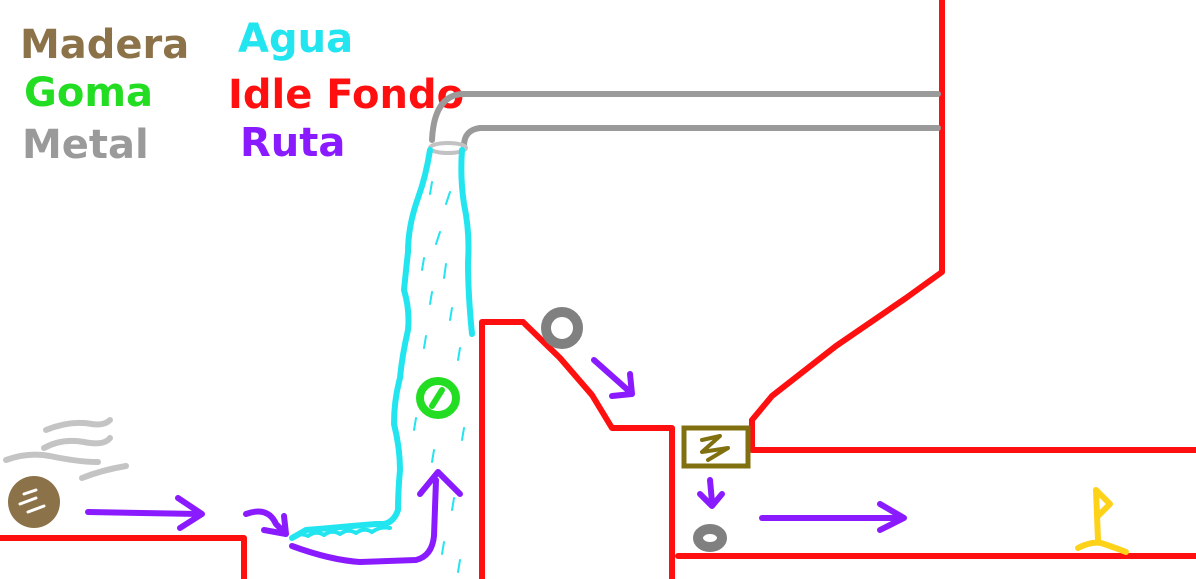 The height and width of the screenshot is (579, 1196). What do you see at coordinates (502, 449) in the screenshot?
I see `pillar-left-edge` at bounding box center [502, 449].